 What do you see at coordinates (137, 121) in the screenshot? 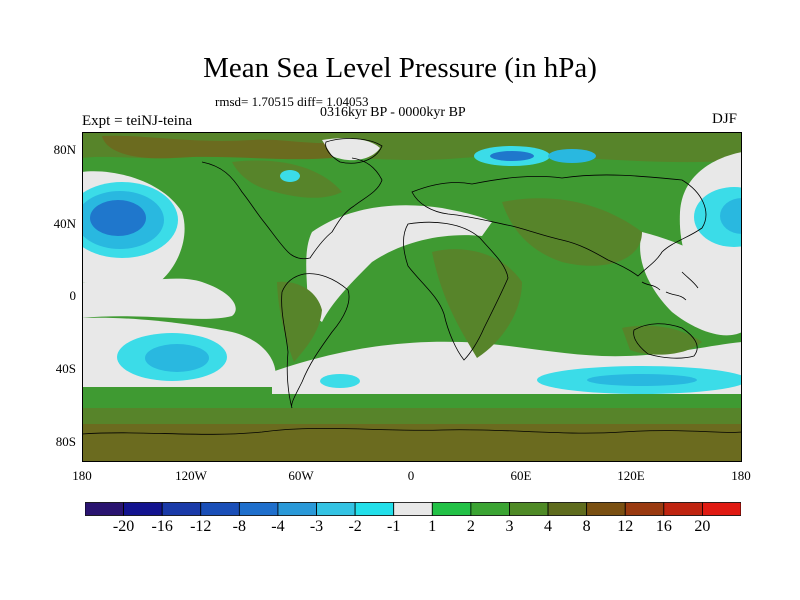
I see `experiment-label: Expt = teiNJ-teina` at bounding box center [137, 121].